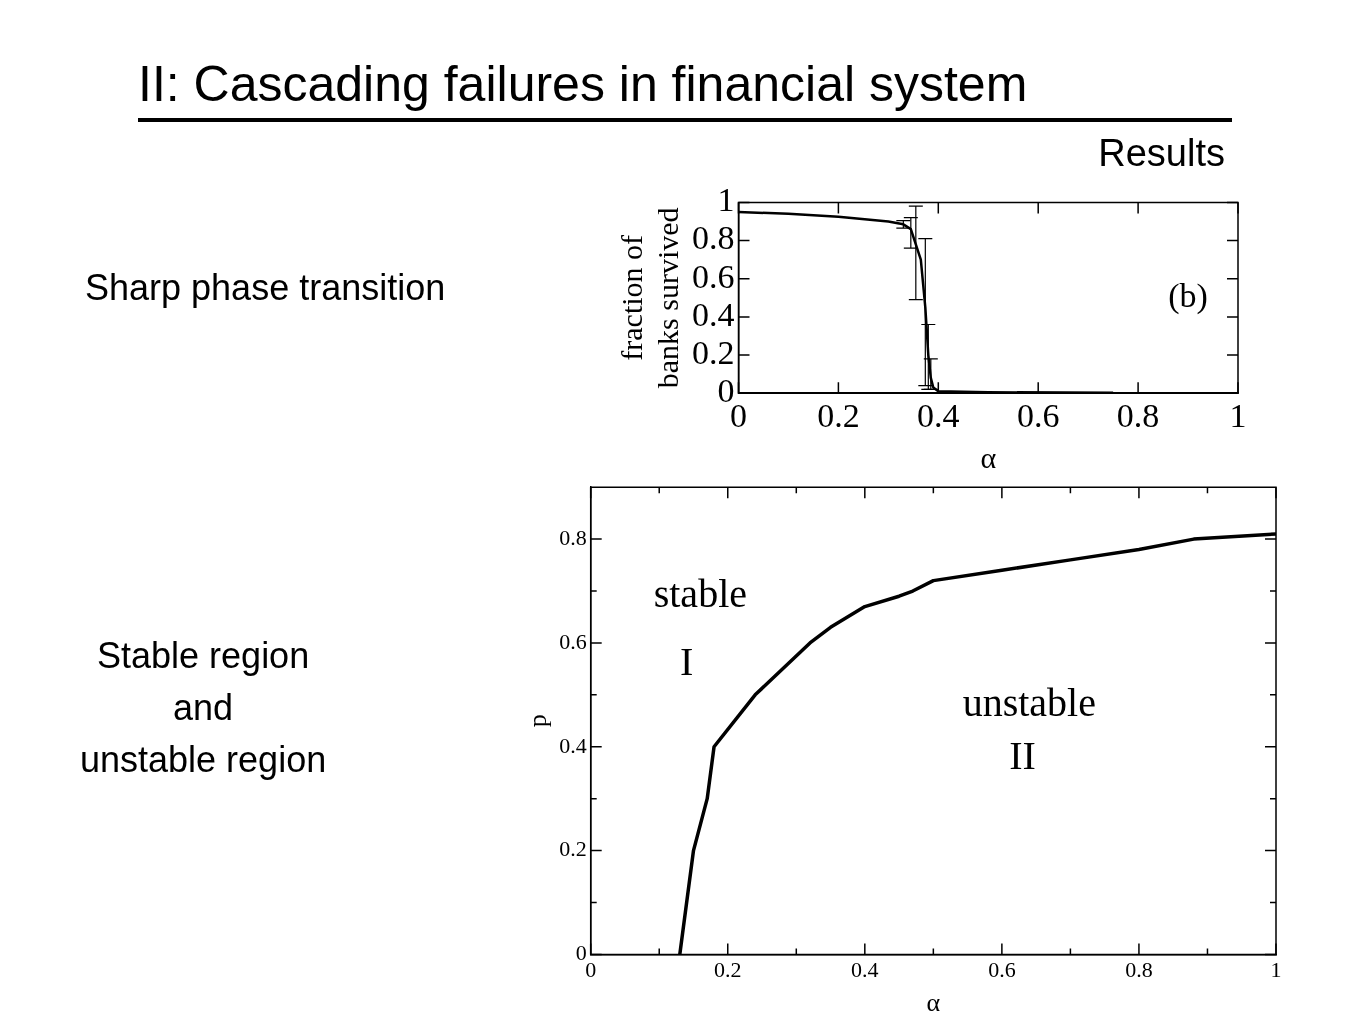 Image resolution: width=1365 pixels, height=1024 pixels. I want to click on chart-title: II: Cascading failures in financial system, so click(685, 87).